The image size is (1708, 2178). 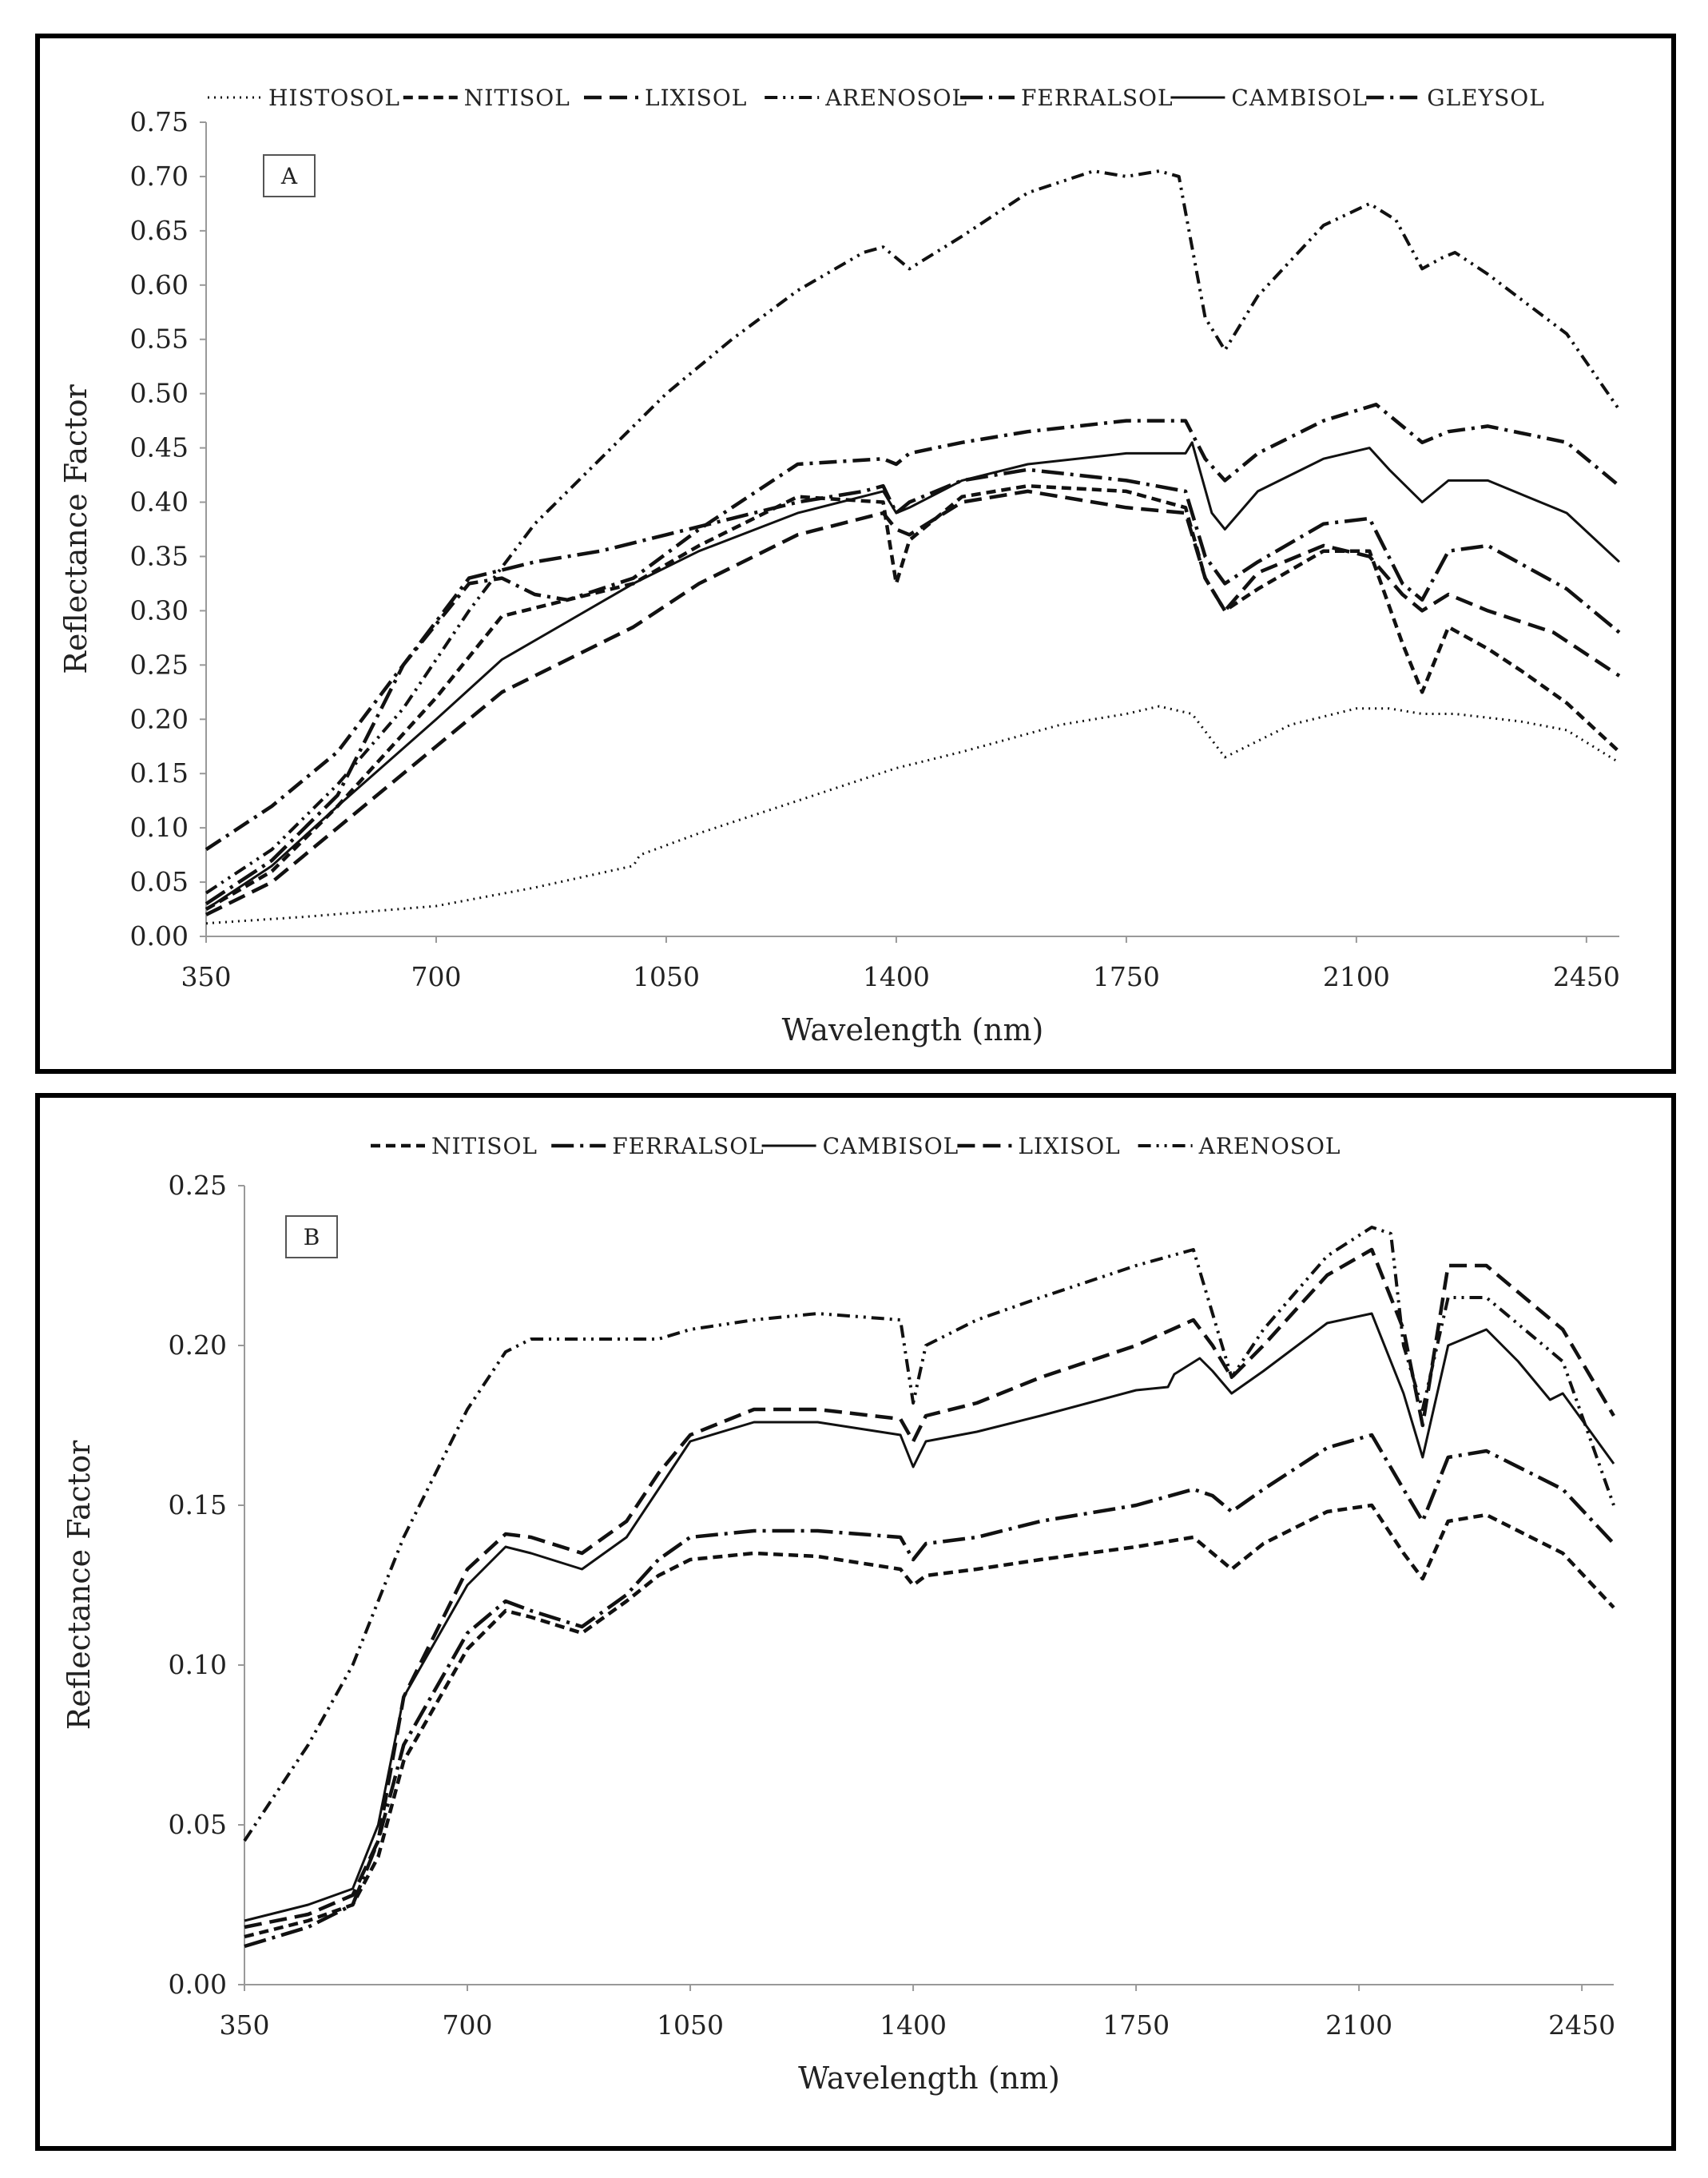 I want to click on legend-label-gleysol: GLEYSOL, so click(x=1486, y=98).